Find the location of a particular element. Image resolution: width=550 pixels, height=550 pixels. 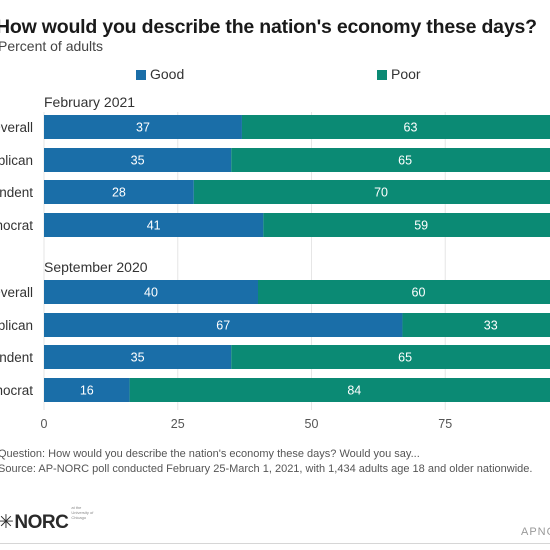

legend-item-good: Good is located at coordinates (160, 74).